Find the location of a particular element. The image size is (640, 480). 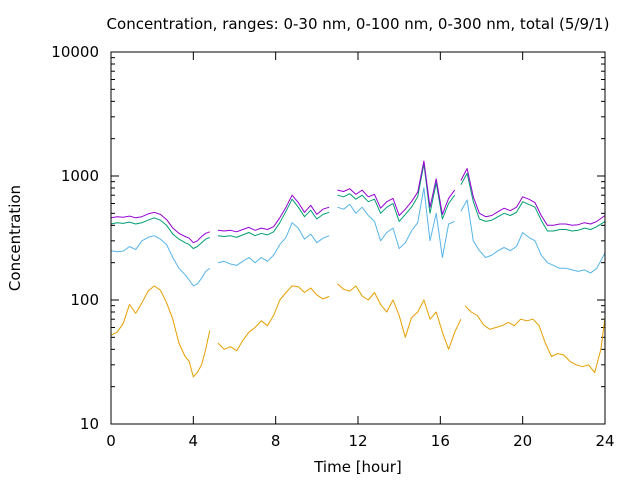

x-tick-label: 24 is located at coordinates (604, 441).